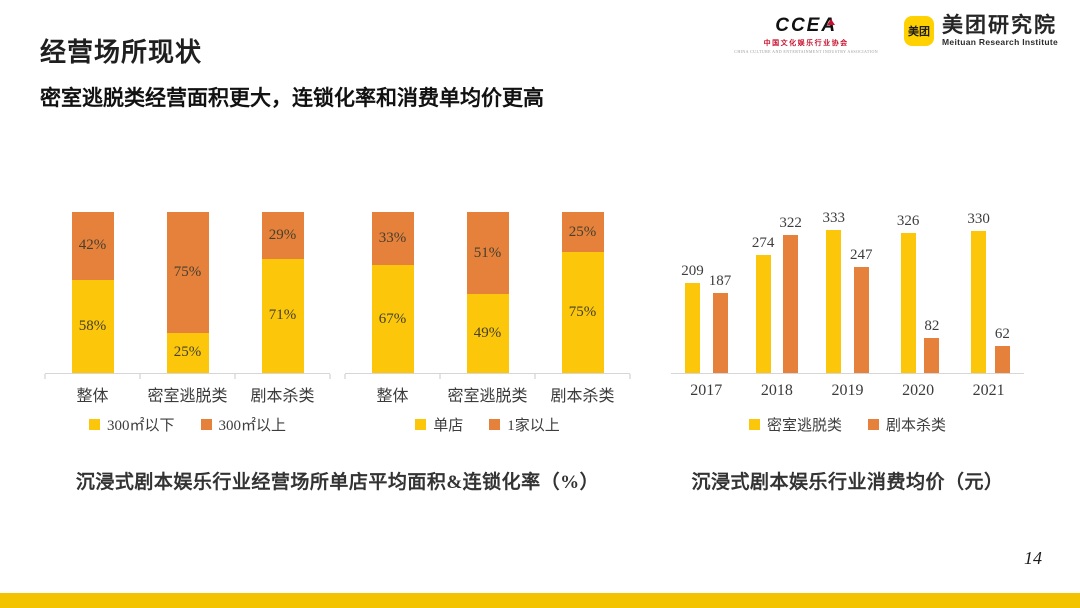  What do you see at coordinates (706, 289) in the screenshot?
I see `category-column: 209 187` at bounding box center [706, 289].